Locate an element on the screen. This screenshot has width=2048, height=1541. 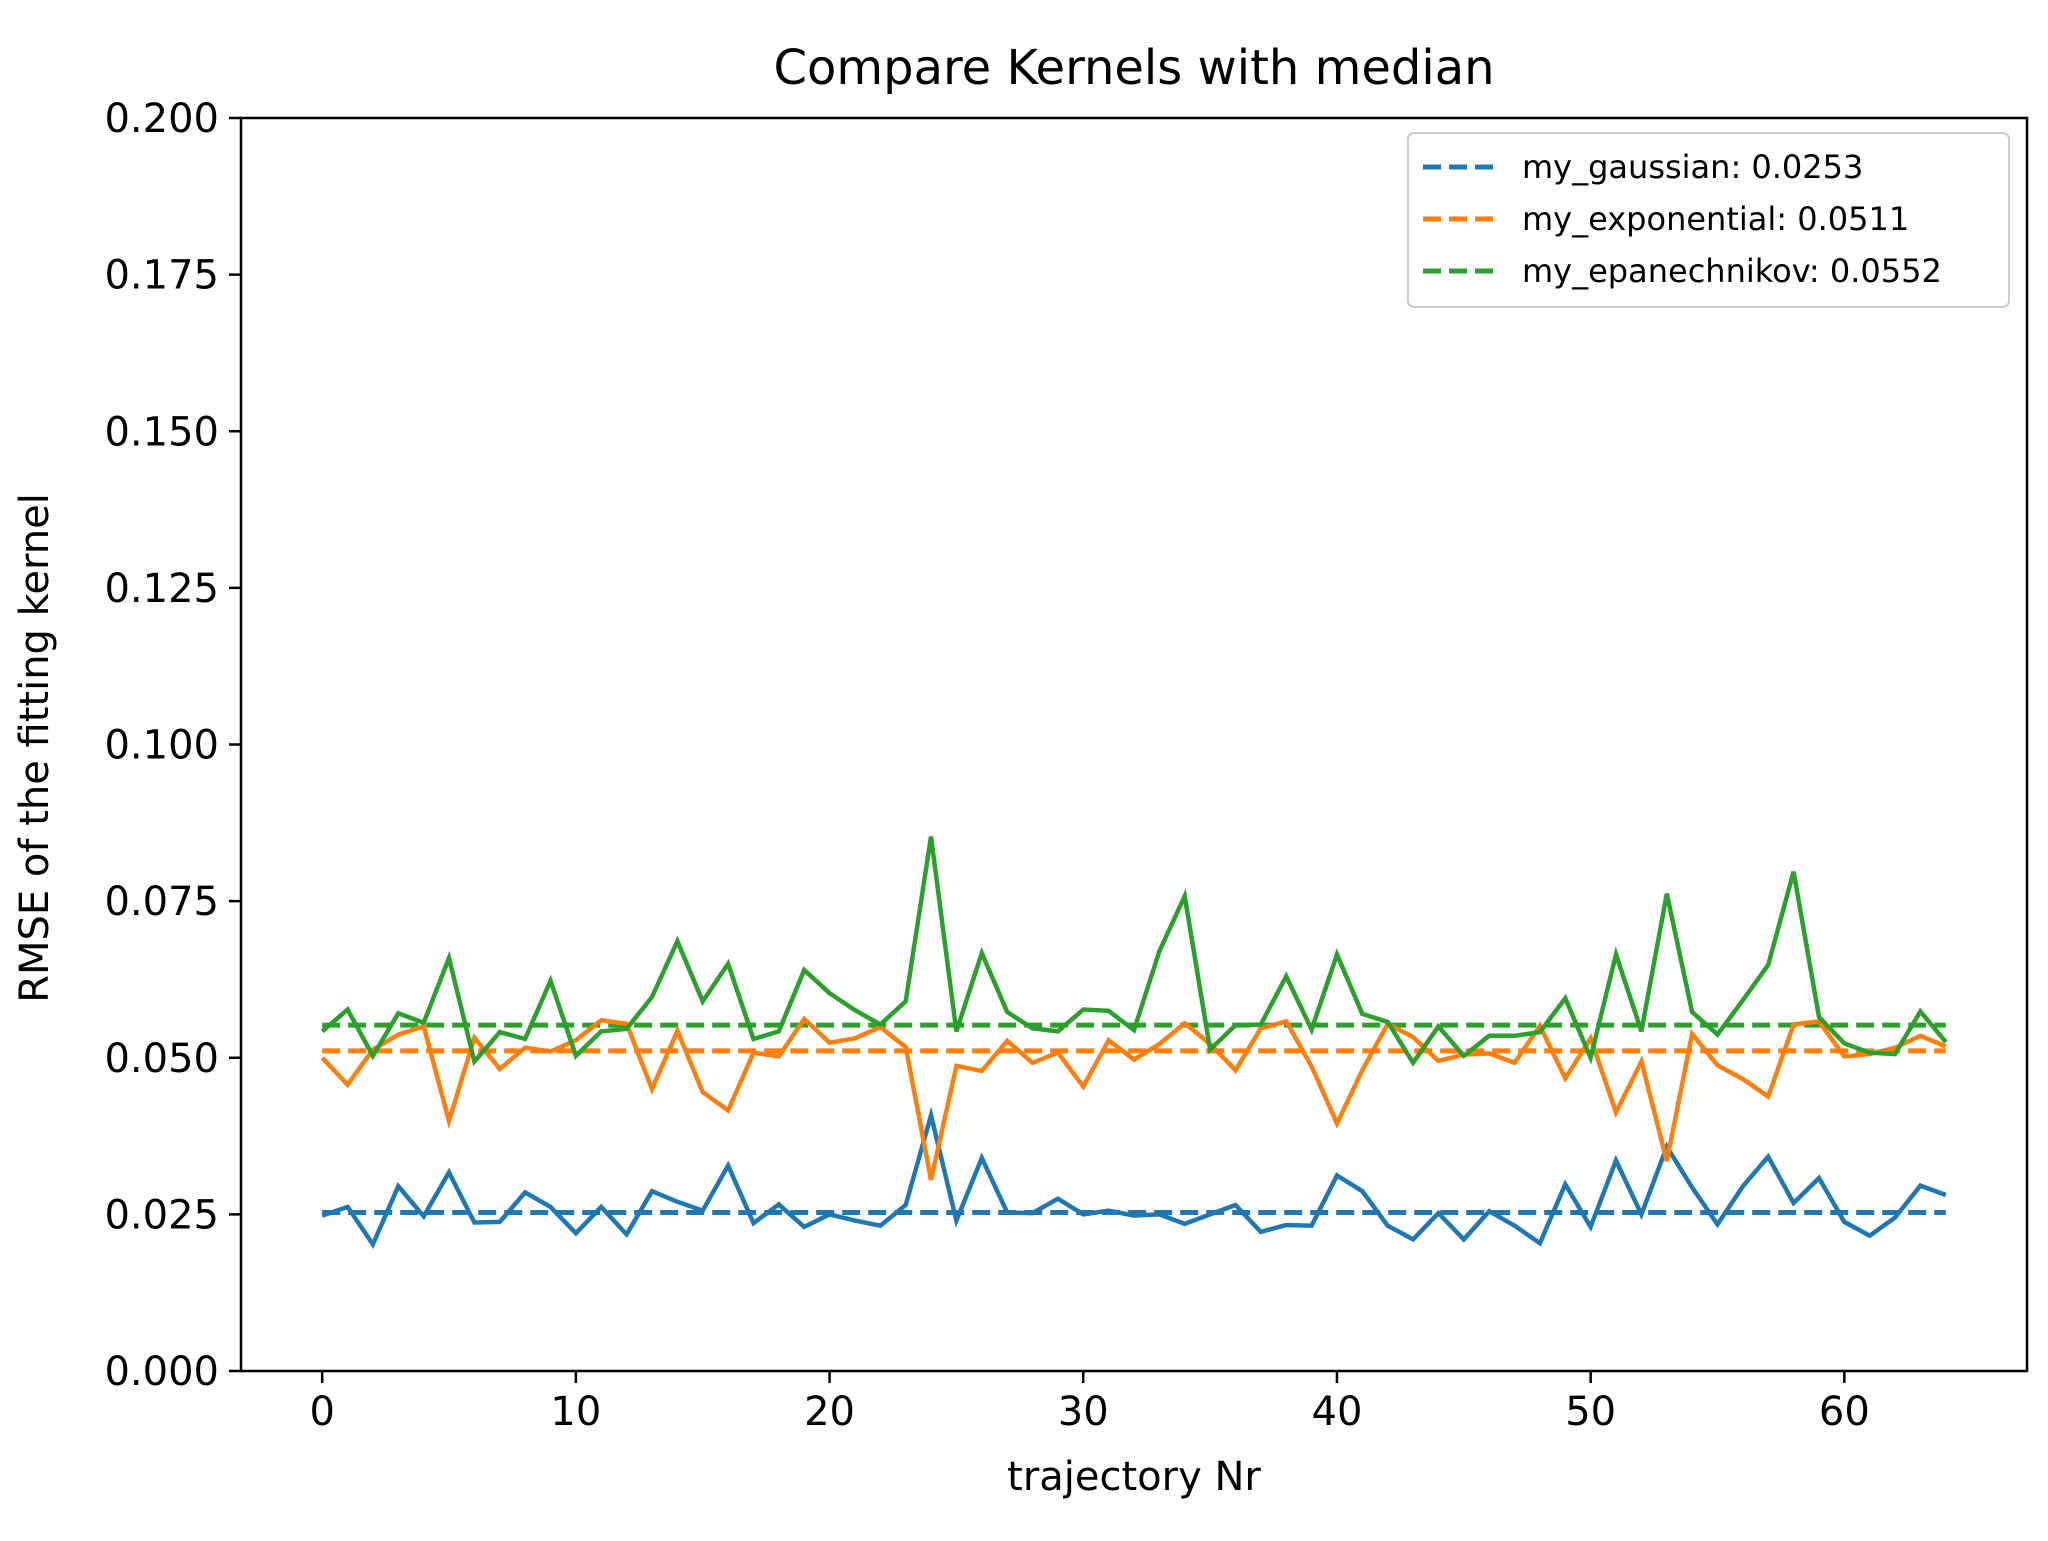
y-tick-label: 0.075 is located at coordinates (161, 902).